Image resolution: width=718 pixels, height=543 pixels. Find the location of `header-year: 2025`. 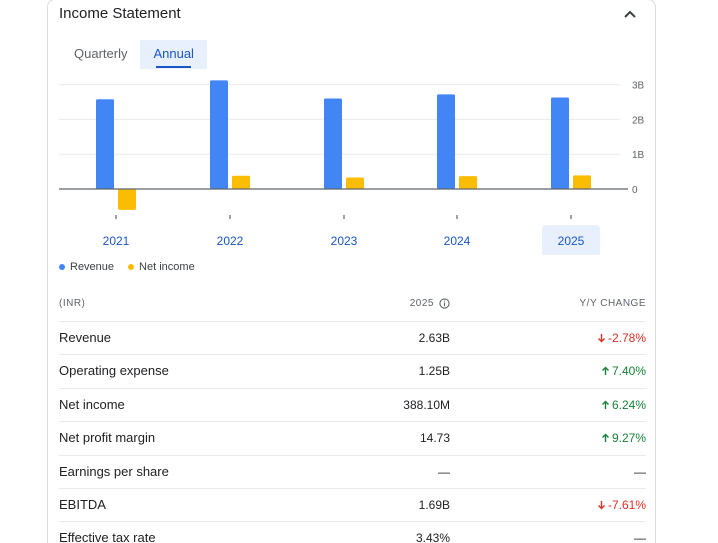

header-year: 2025 is located at coordinates (430, 303).